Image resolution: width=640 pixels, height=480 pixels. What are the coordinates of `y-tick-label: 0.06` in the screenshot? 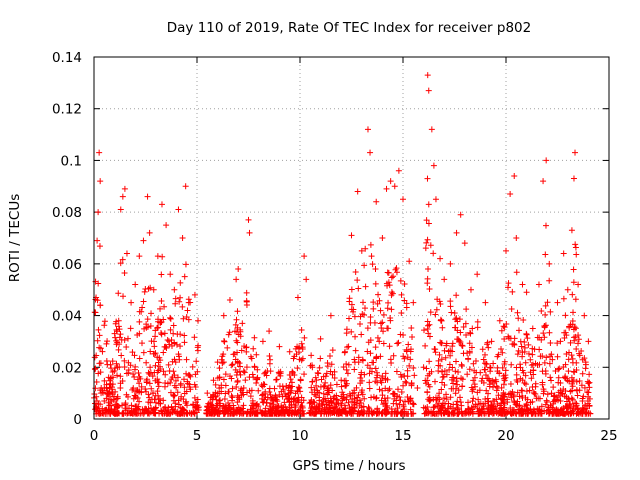 It's located at (67, 265).